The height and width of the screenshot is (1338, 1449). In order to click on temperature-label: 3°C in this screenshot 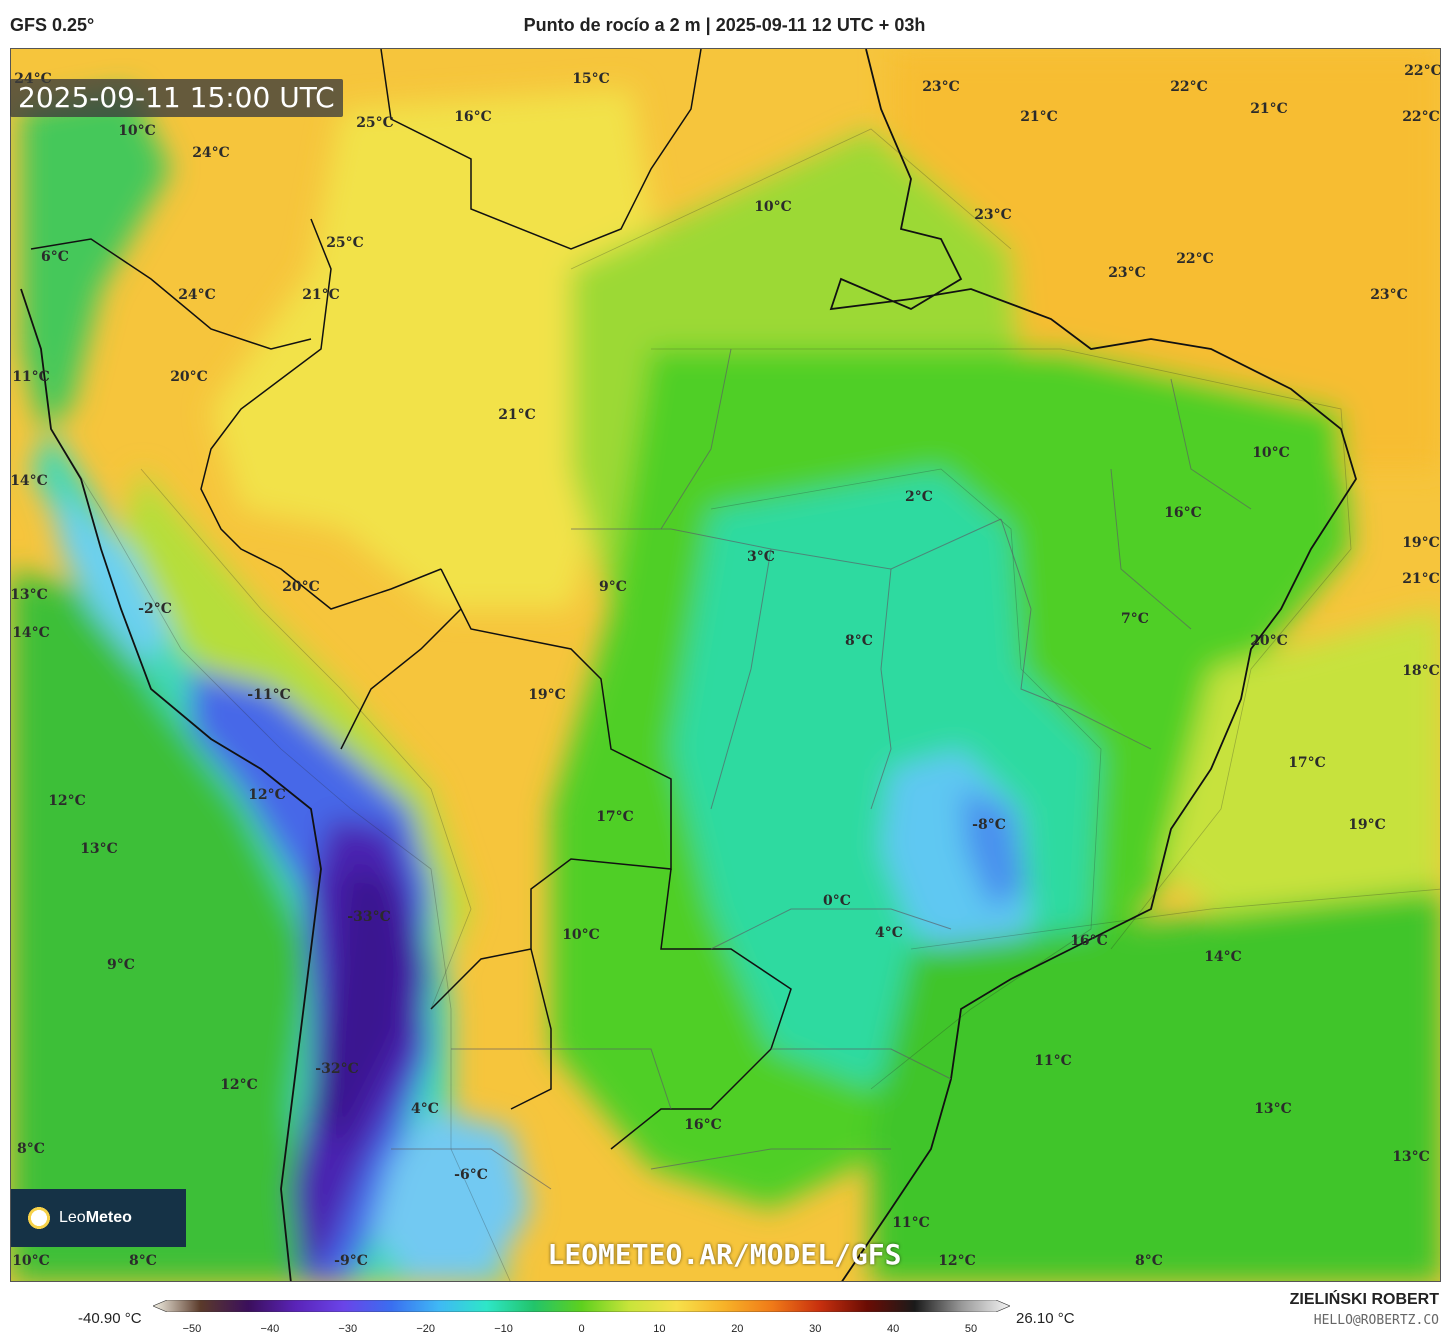, I will do `click(761, 557)`.